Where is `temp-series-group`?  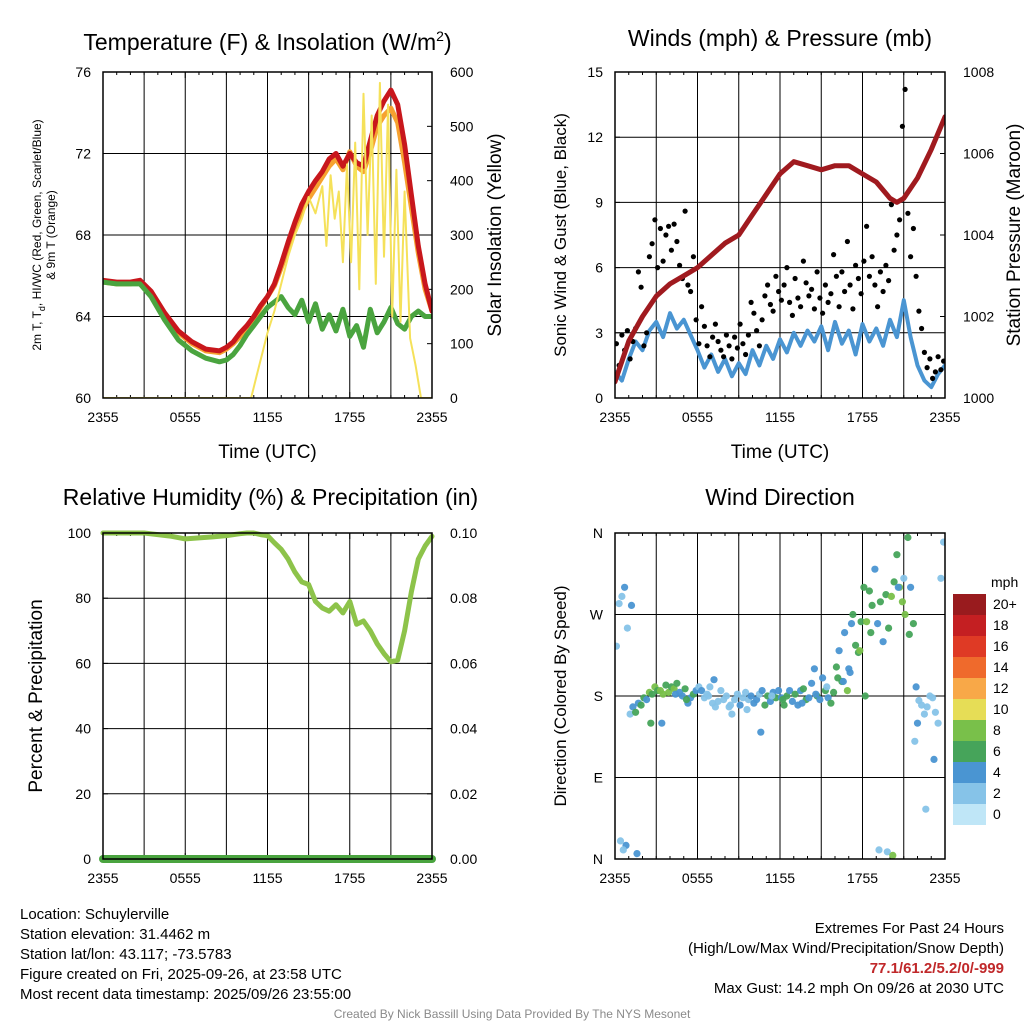
temp-series-group is located at coordinates (267, 239).